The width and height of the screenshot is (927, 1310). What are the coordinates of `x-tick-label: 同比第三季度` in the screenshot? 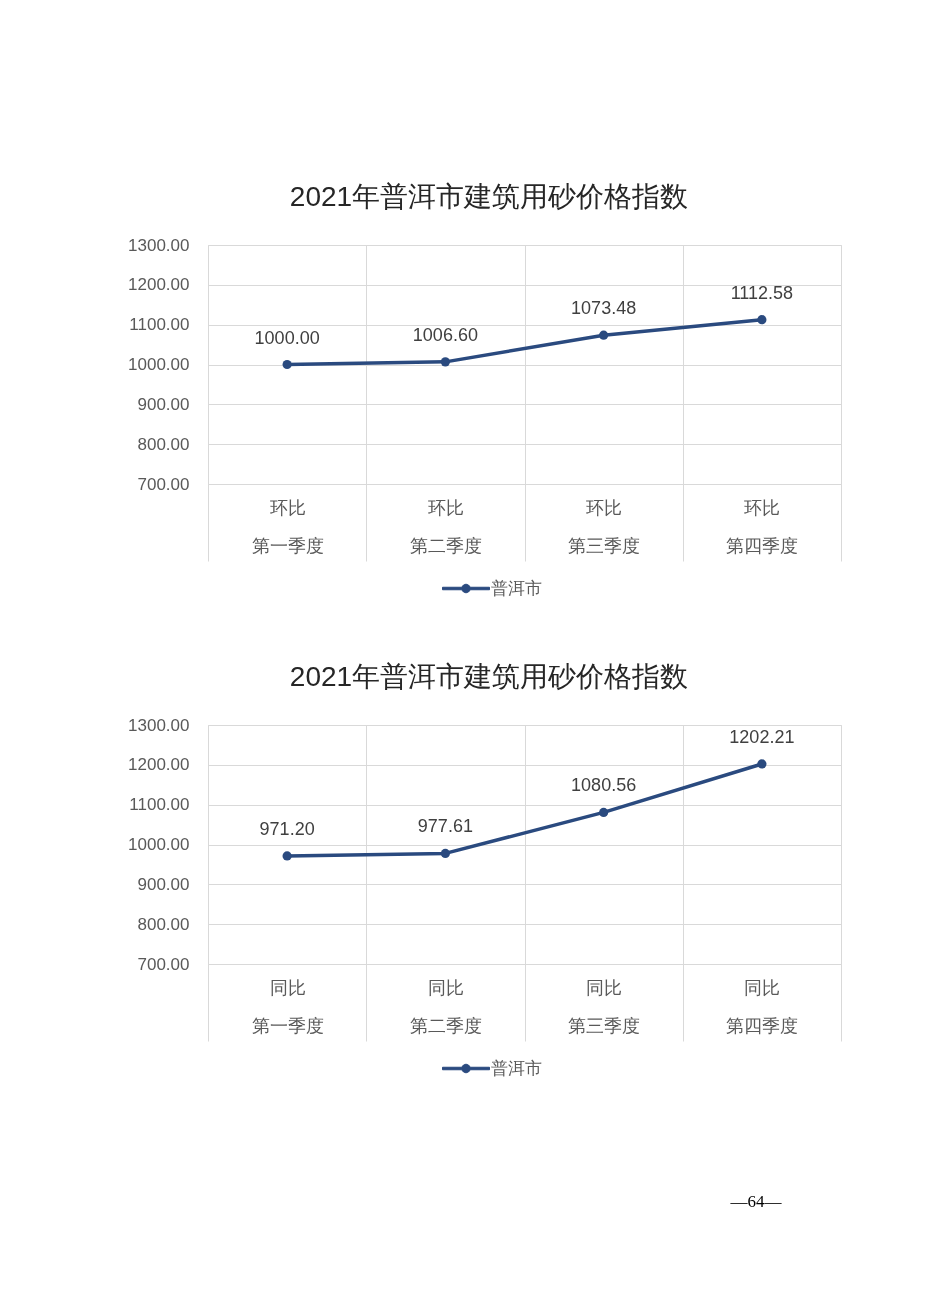 It's located at (604, 1006).